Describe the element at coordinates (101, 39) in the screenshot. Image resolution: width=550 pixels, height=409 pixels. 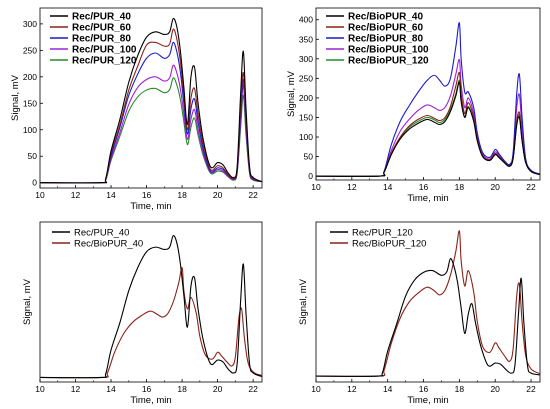
I see `legend-label-rec-pur-80: Rec/PUR_80` at that location.